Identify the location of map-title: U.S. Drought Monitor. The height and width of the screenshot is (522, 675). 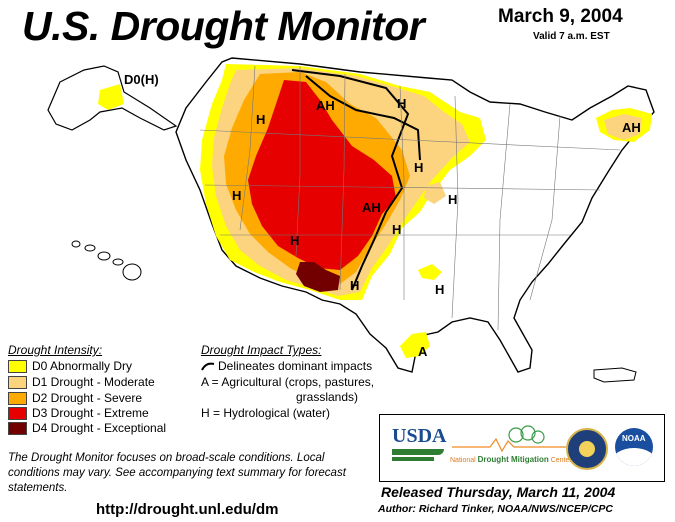
(223, 26).